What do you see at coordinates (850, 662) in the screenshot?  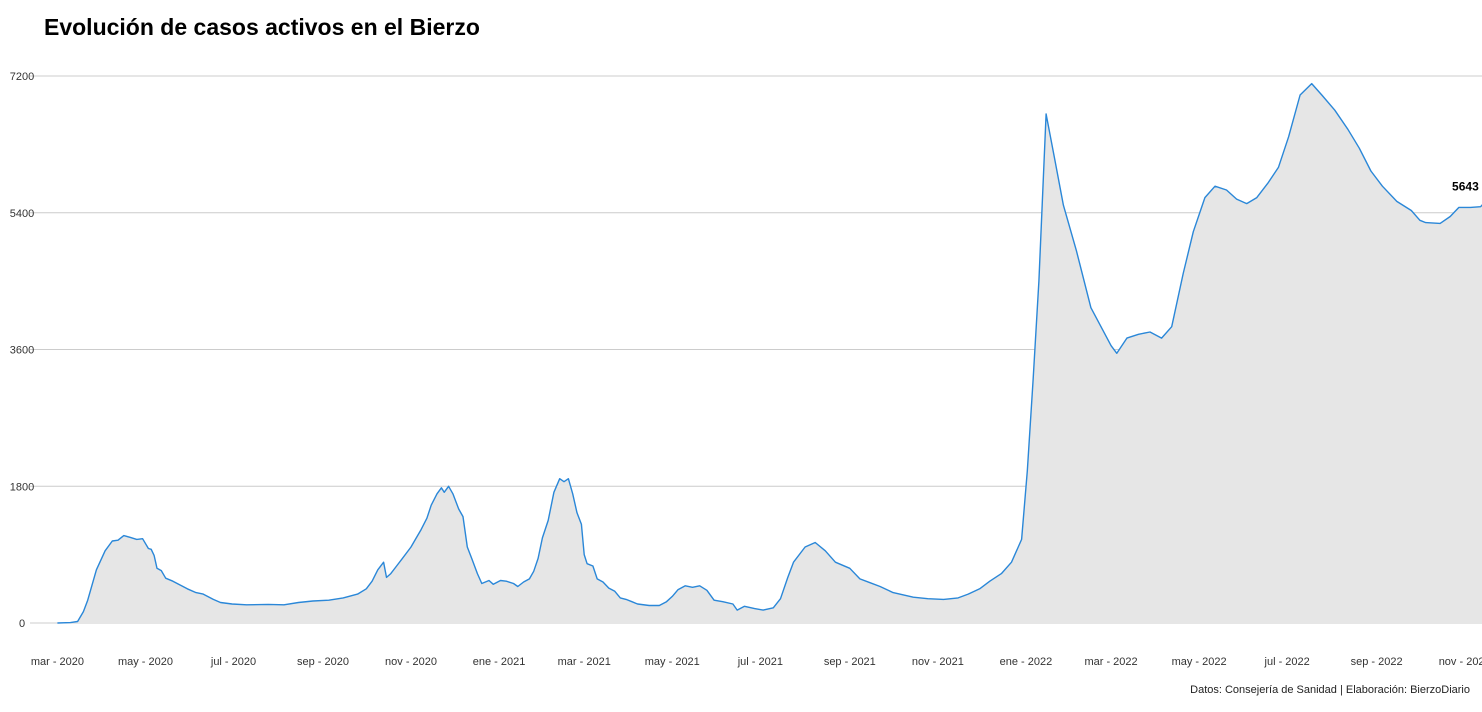 I see `x-tick-label: sep - 2021` at bounding box center [850, 662].